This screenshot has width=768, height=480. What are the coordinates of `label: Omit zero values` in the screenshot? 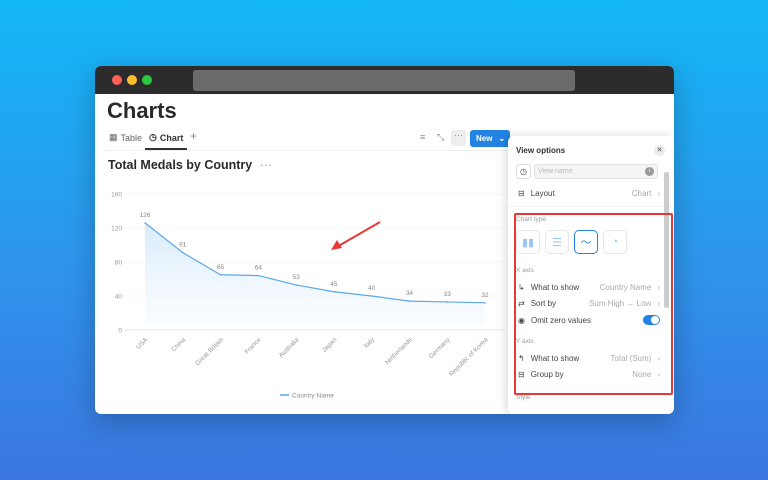 It's located at (561, 320).